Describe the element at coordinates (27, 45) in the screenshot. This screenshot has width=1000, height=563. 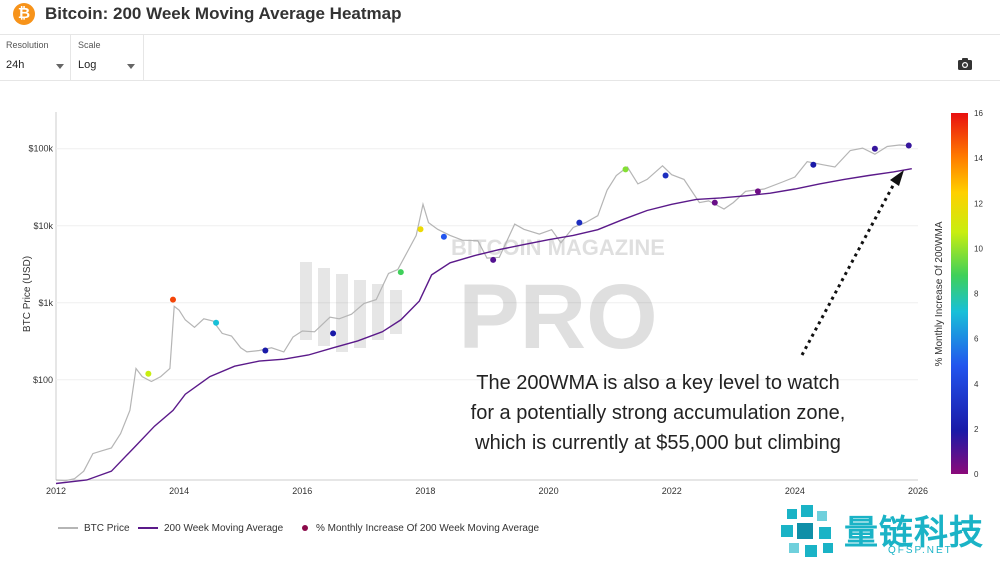
I see `resolution-label: Resolution` at that location.